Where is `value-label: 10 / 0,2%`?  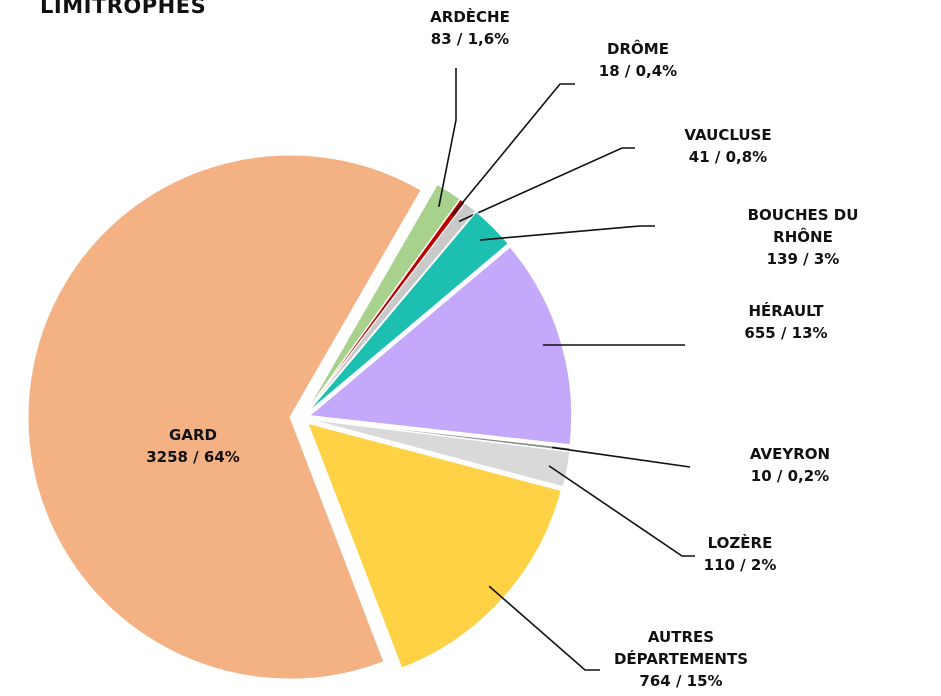 value-label: 10 / 0,2% is located at coordinates (790, 476).